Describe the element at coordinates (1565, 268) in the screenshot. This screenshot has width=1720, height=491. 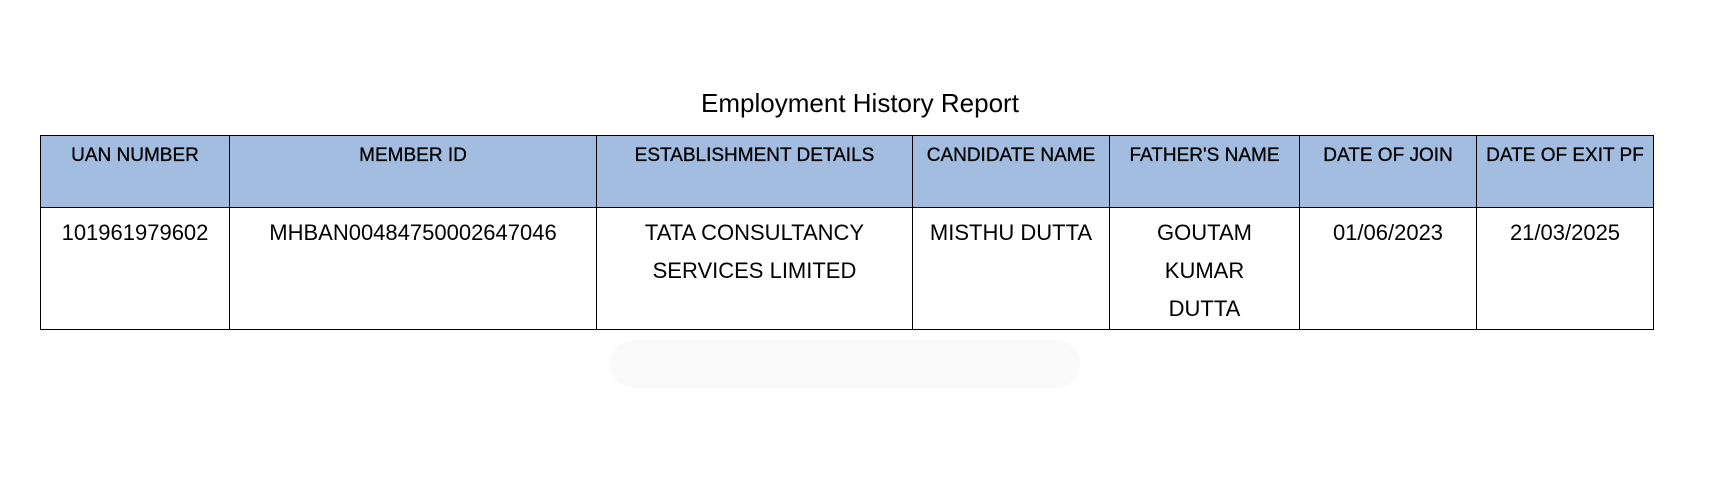
I see `cell-date-of-exit-pf: 21/03/2025` at that location.